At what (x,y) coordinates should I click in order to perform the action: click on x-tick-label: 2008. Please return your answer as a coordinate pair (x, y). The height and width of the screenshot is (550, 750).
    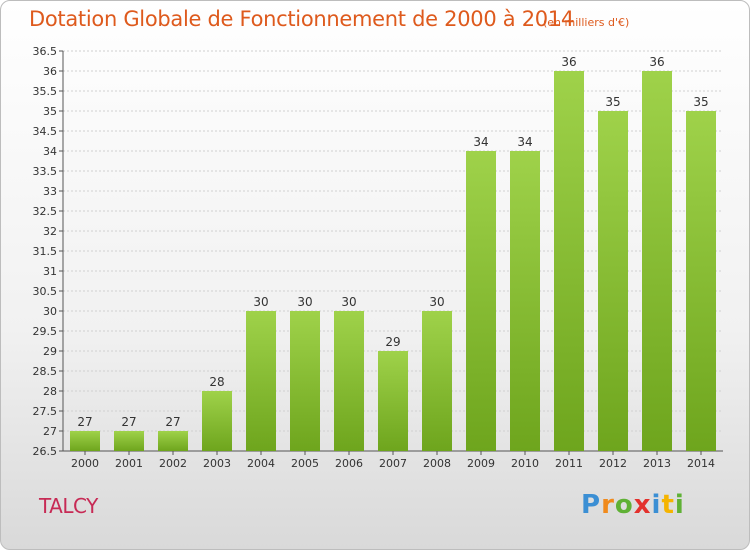
    Looking at the image, I should click on (437, 463).